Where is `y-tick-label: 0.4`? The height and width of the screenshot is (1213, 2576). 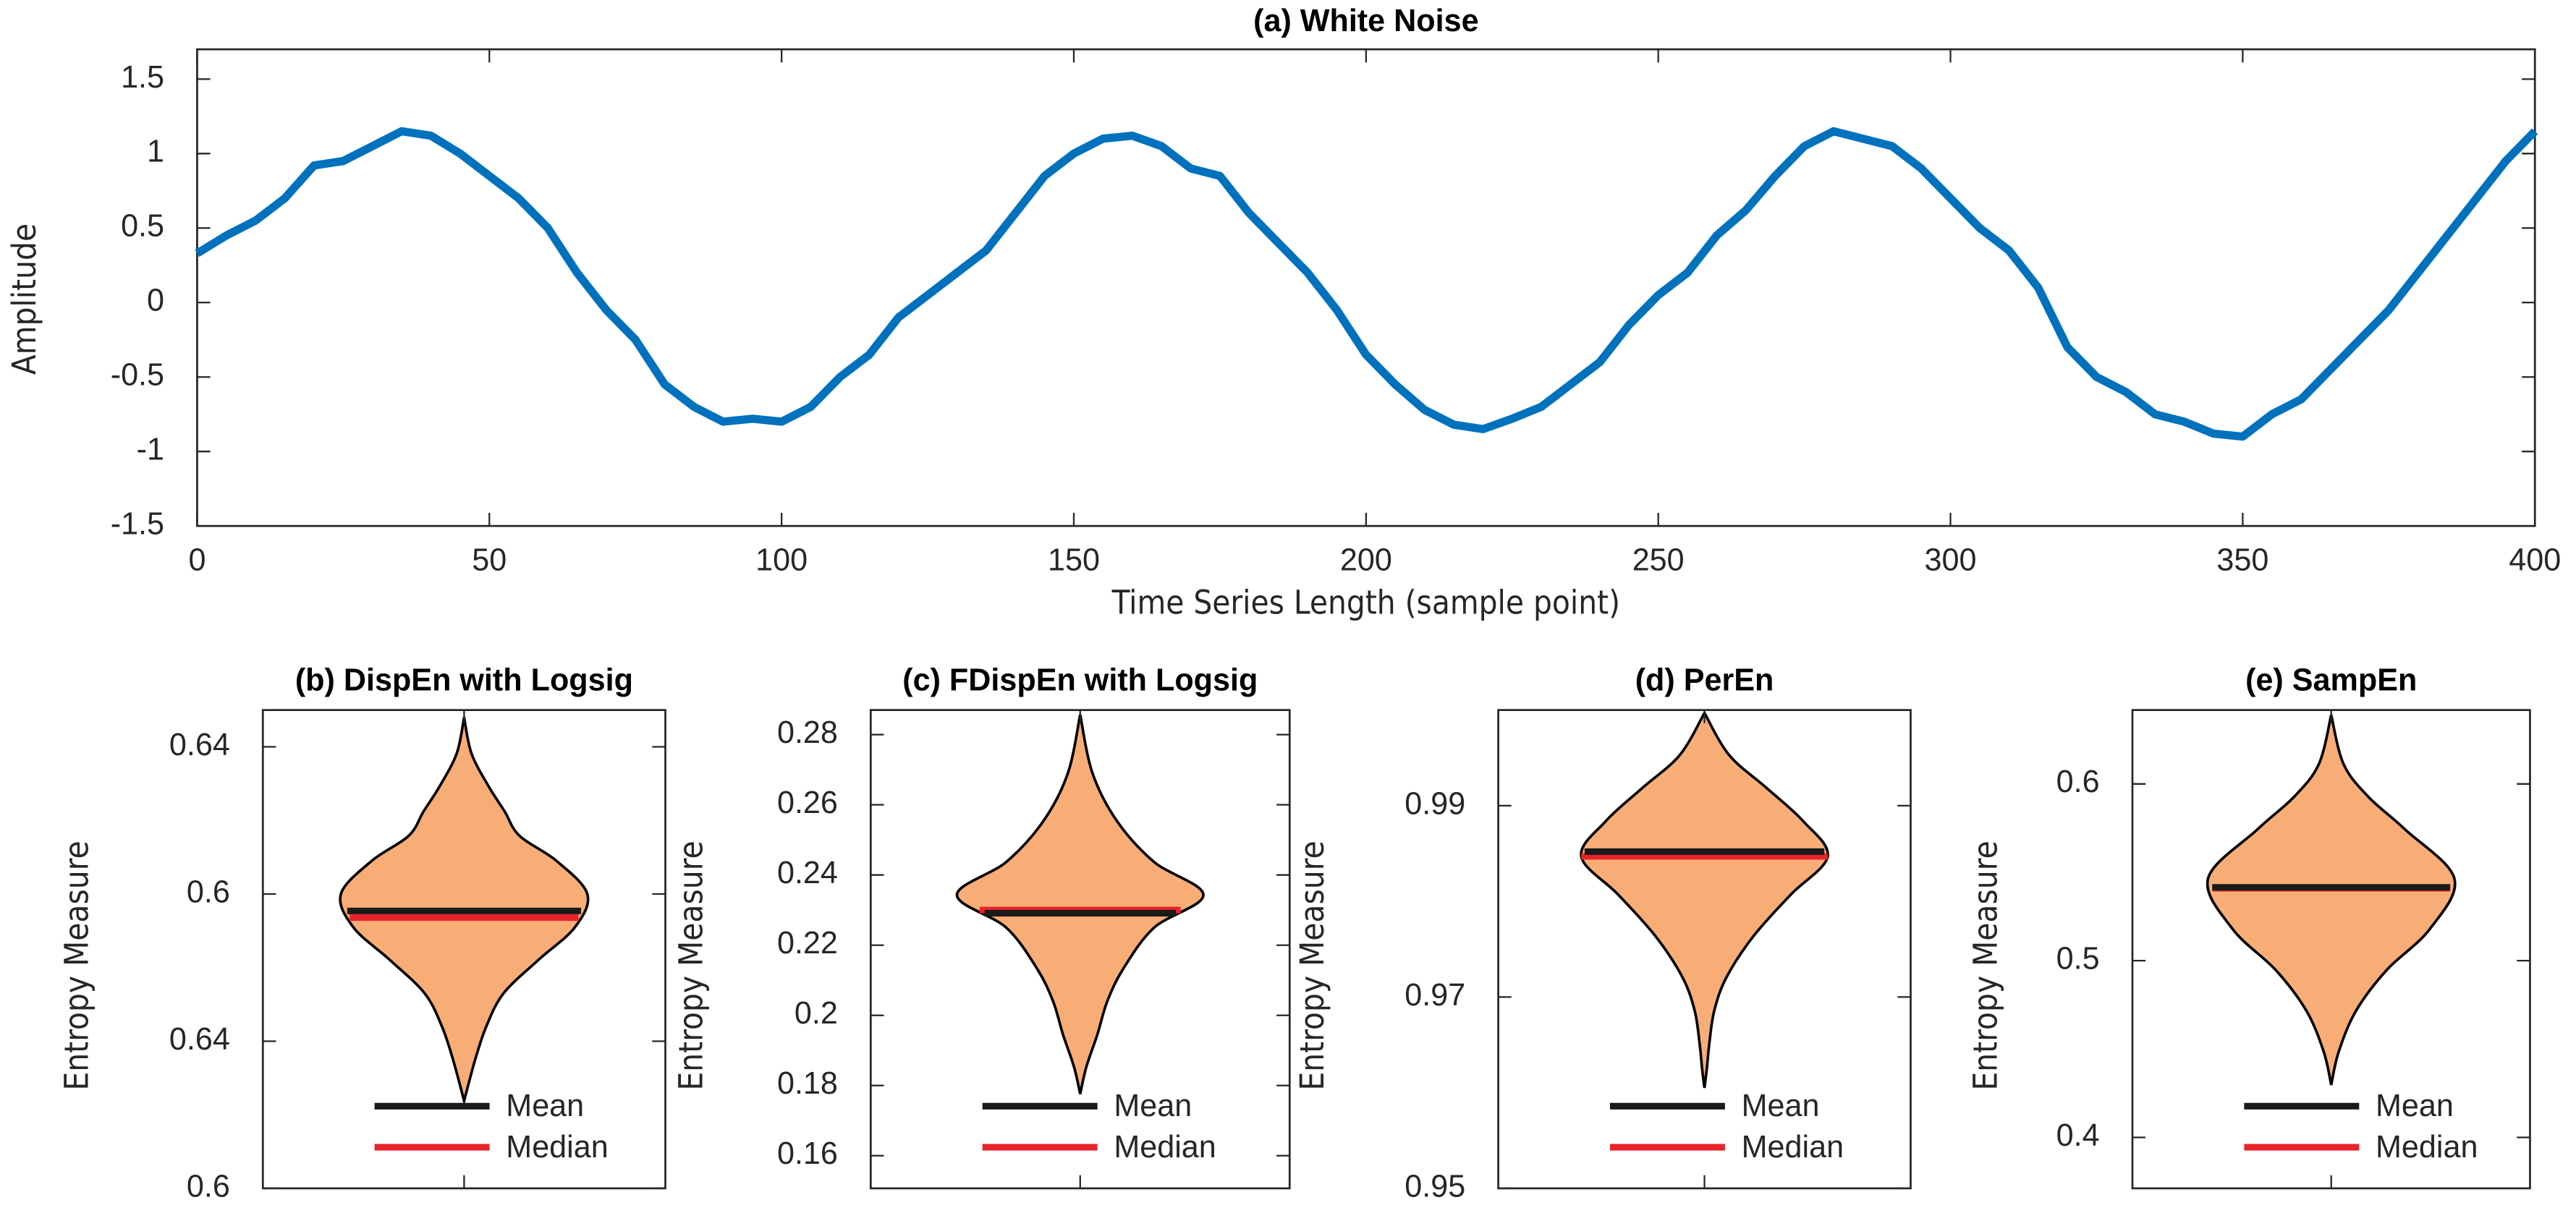 y-tick-label: 0.4 is located at coordinates (2078, 1135).